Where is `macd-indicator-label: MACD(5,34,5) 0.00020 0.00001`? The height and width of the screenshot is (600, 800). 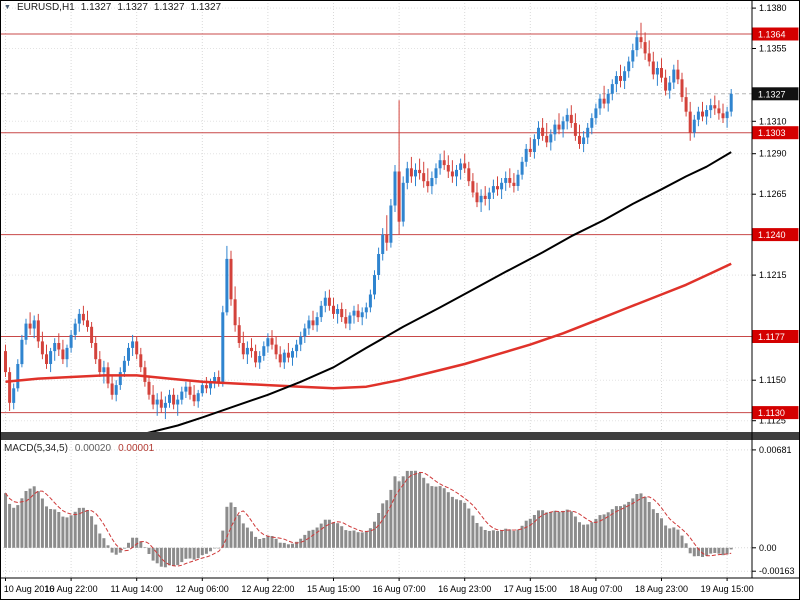
macd-indicator-label: MACD(5,34,5) 0.00020 0.00001 is located at coordinates (79, 448).